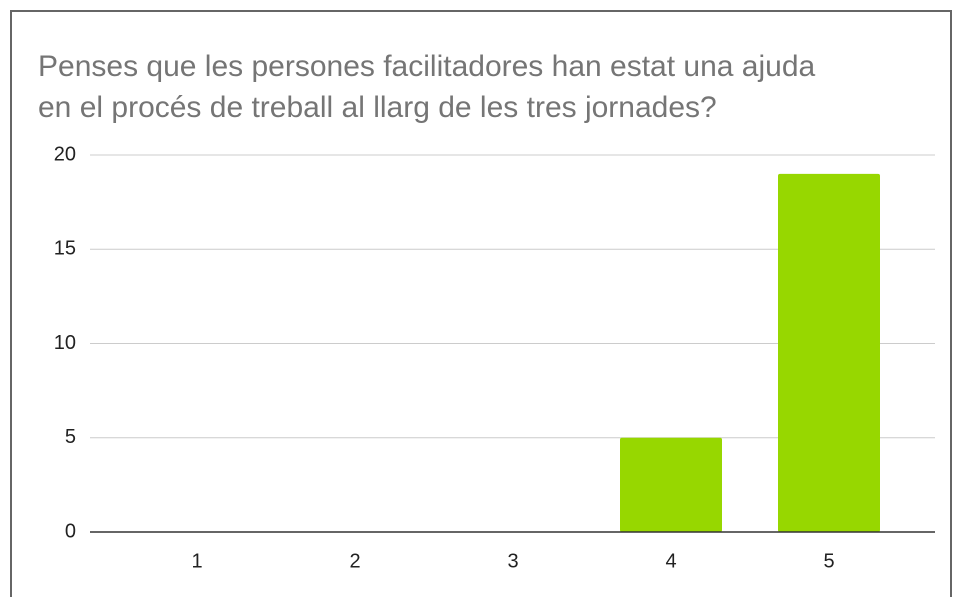 This screenshot has height=597, width=953. Describe the element at coordinates (70, 531) in the screenshot. I see `y-tick-label: 0` at that location.